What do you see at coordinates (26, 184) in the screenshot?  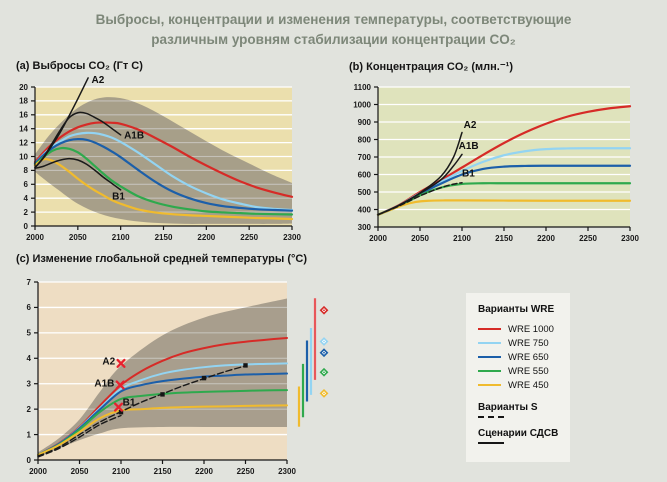 I see `y-tick-label: 6` at bounding box center [26, 184].